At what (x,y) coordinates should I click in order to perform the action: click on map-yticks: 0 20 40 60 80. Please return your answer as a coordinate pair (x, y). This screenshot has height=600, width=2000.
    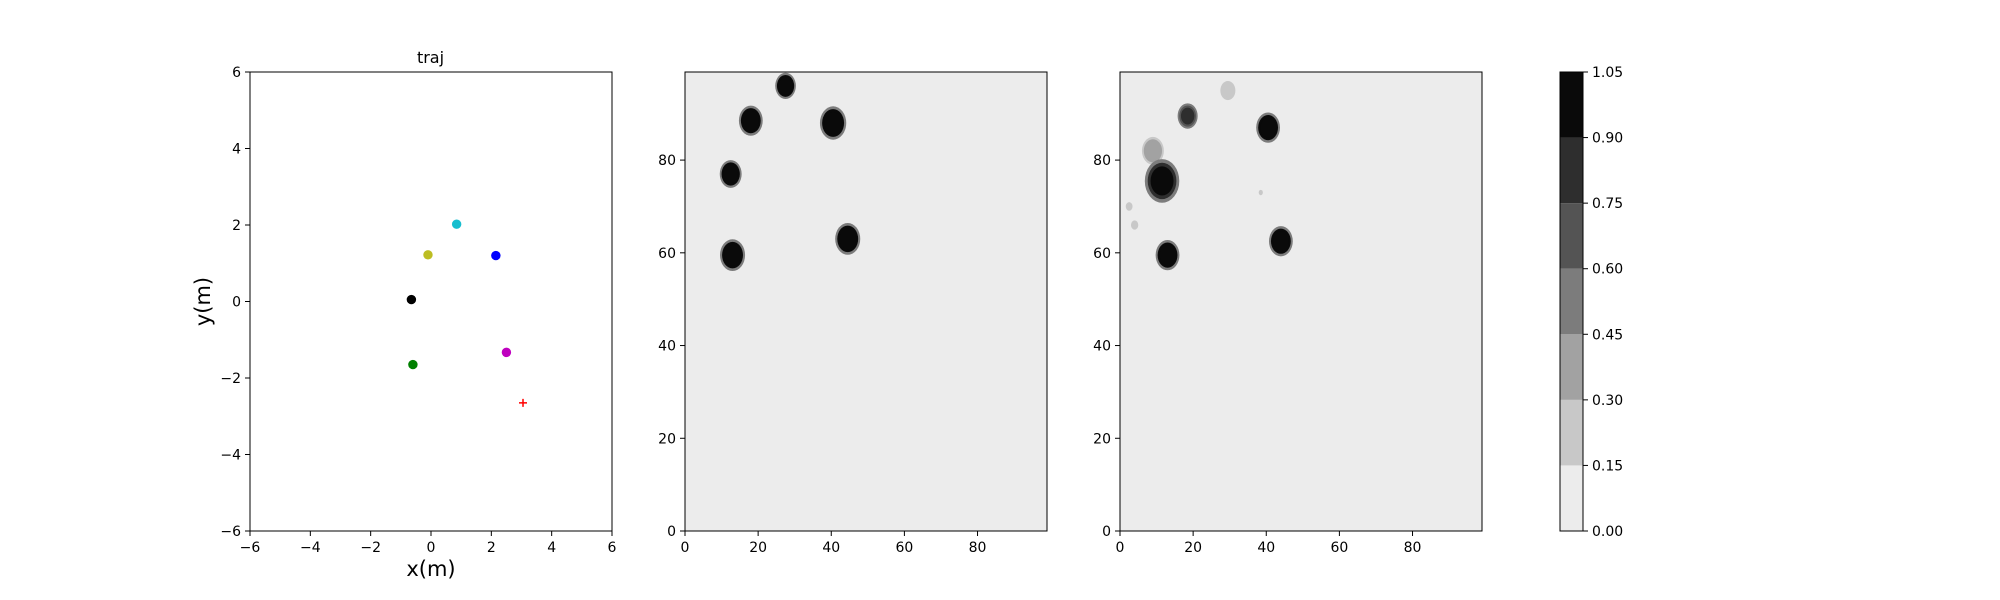
    Looking at the image, I should click on (671, 346).